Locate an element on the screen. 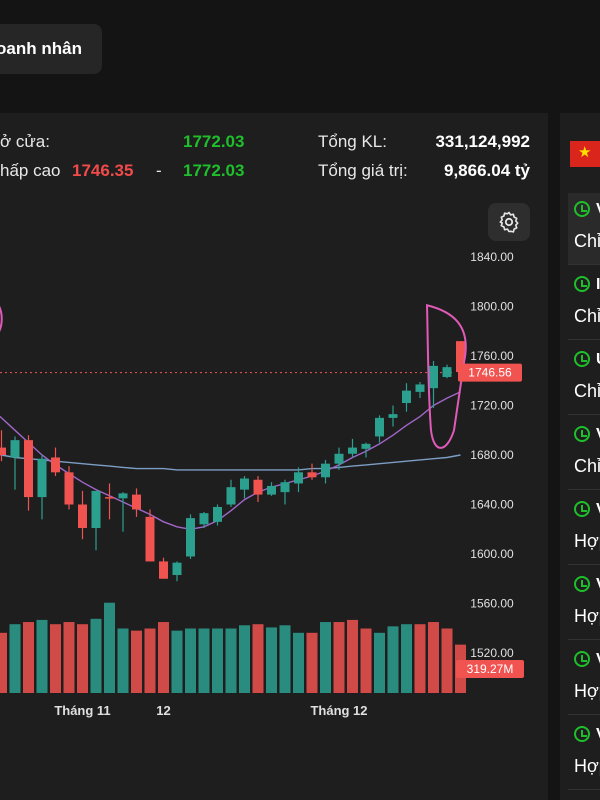  price-axis-tick: 1800.00 is located at coordinates (492, 307).